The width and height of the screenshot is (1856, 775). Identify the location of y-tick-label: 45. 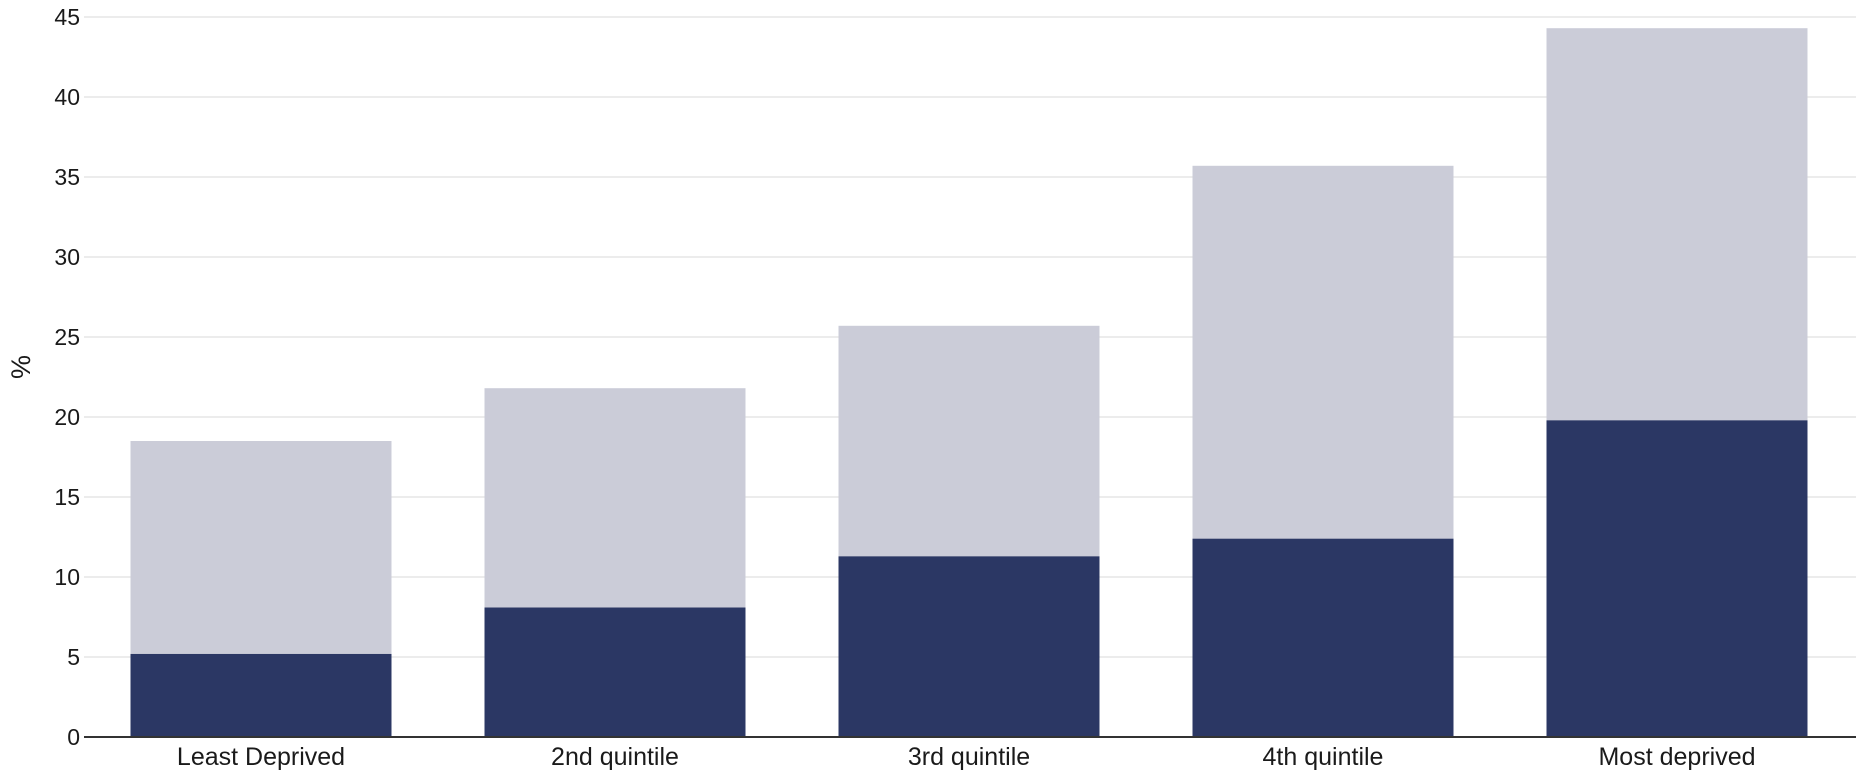
(67, 17).